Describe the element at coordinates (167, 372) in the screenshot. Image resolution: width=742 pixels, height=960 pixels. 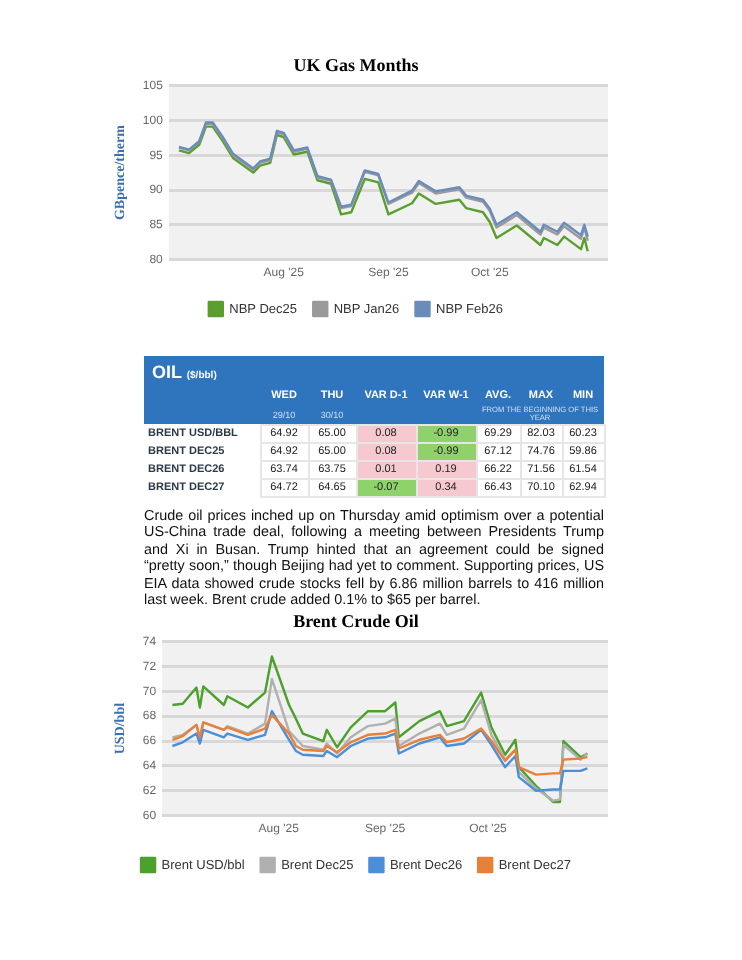
I see `chart-title: OIL` at that location.